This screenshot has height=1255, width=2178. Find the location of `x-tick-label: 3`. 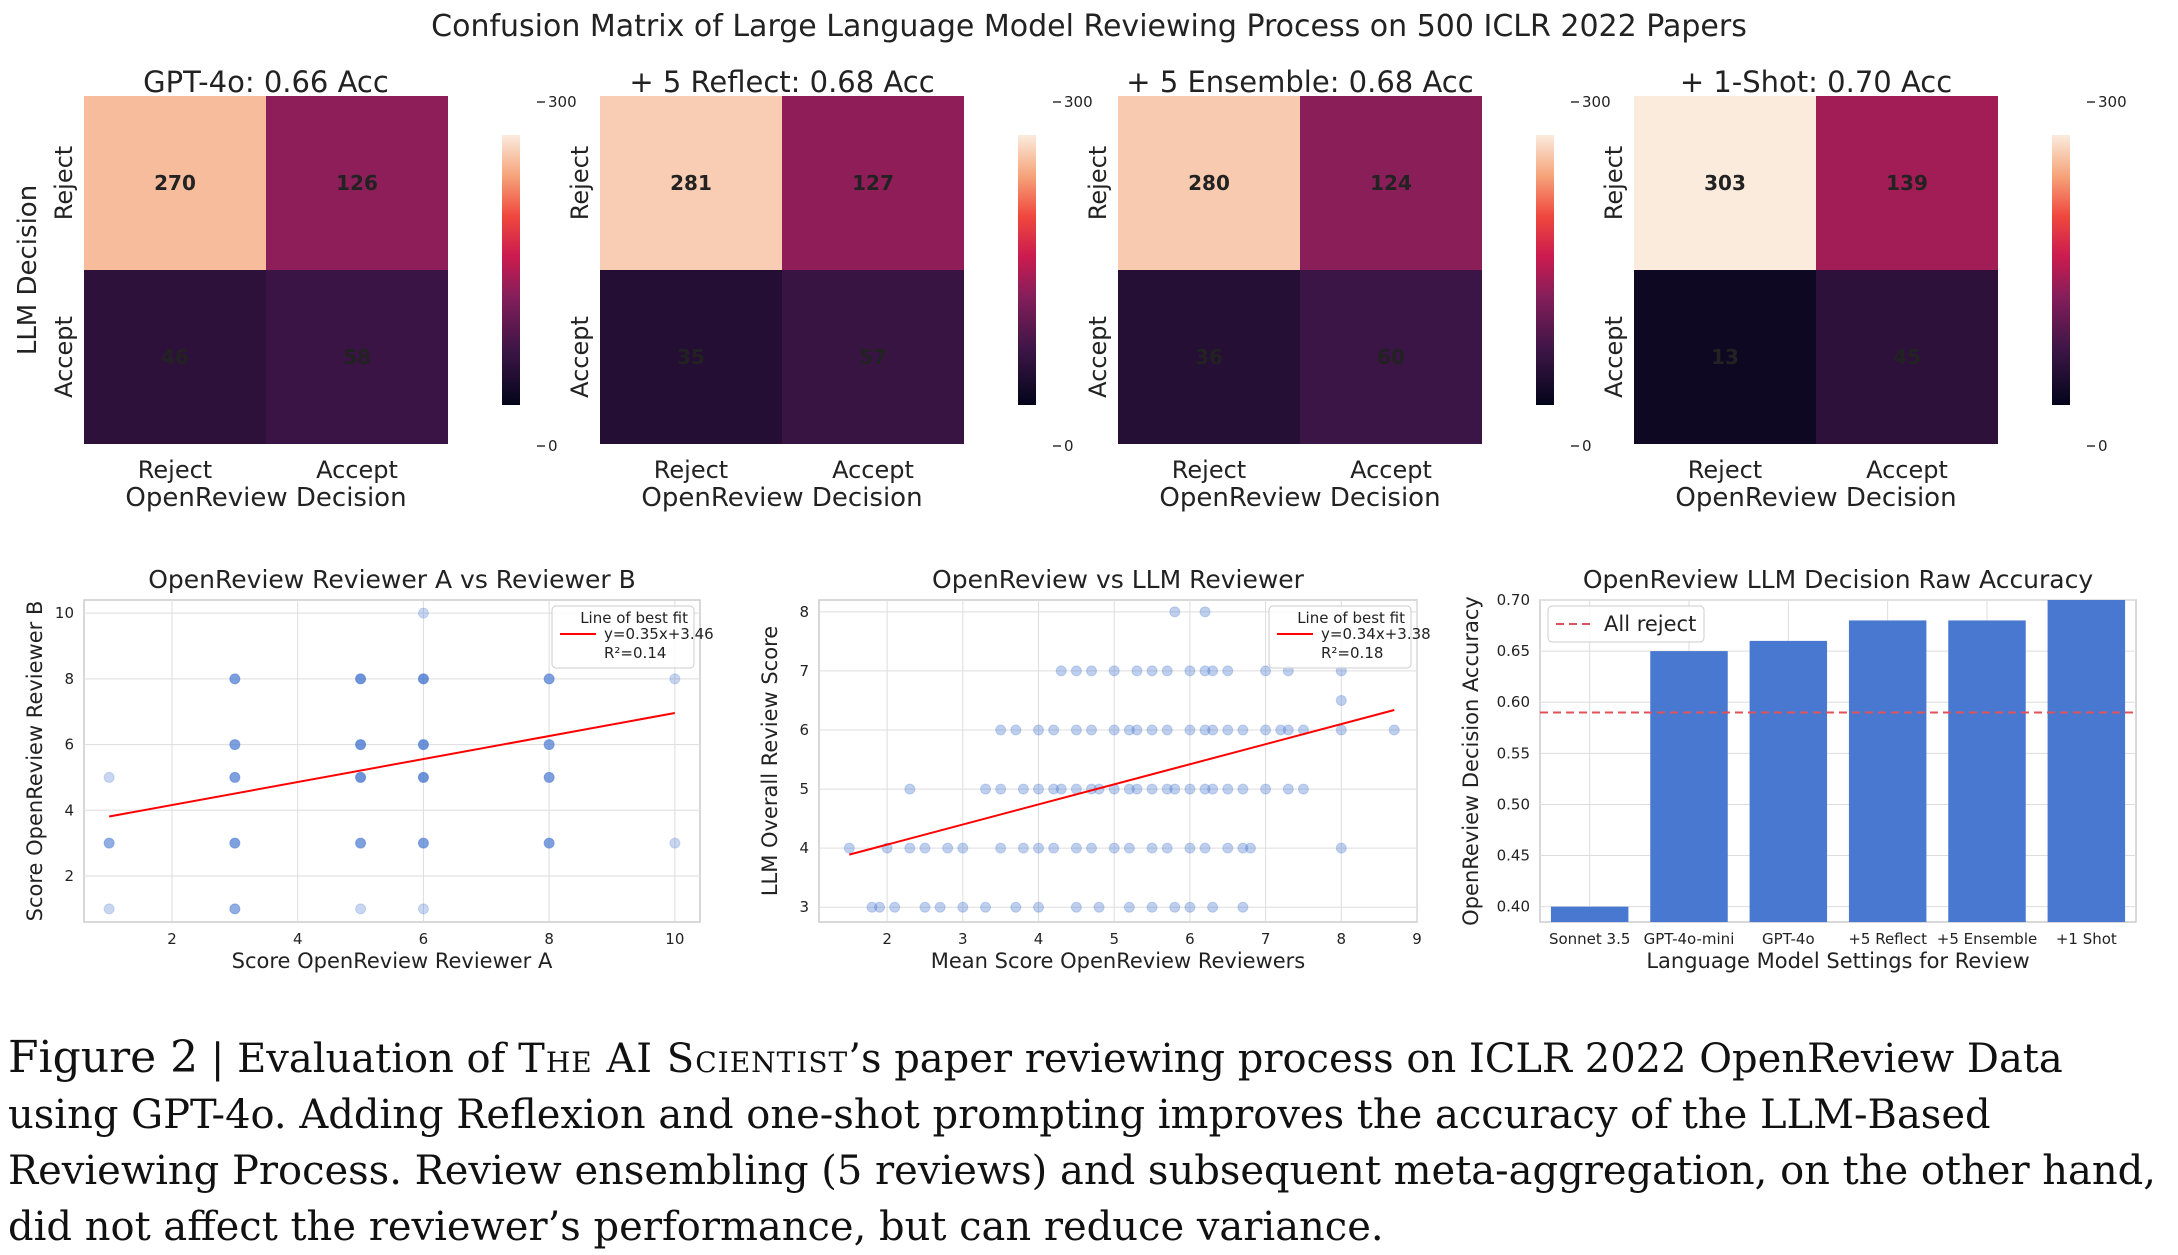

x-tick-label: 3 is located at coordinates (963, 939).